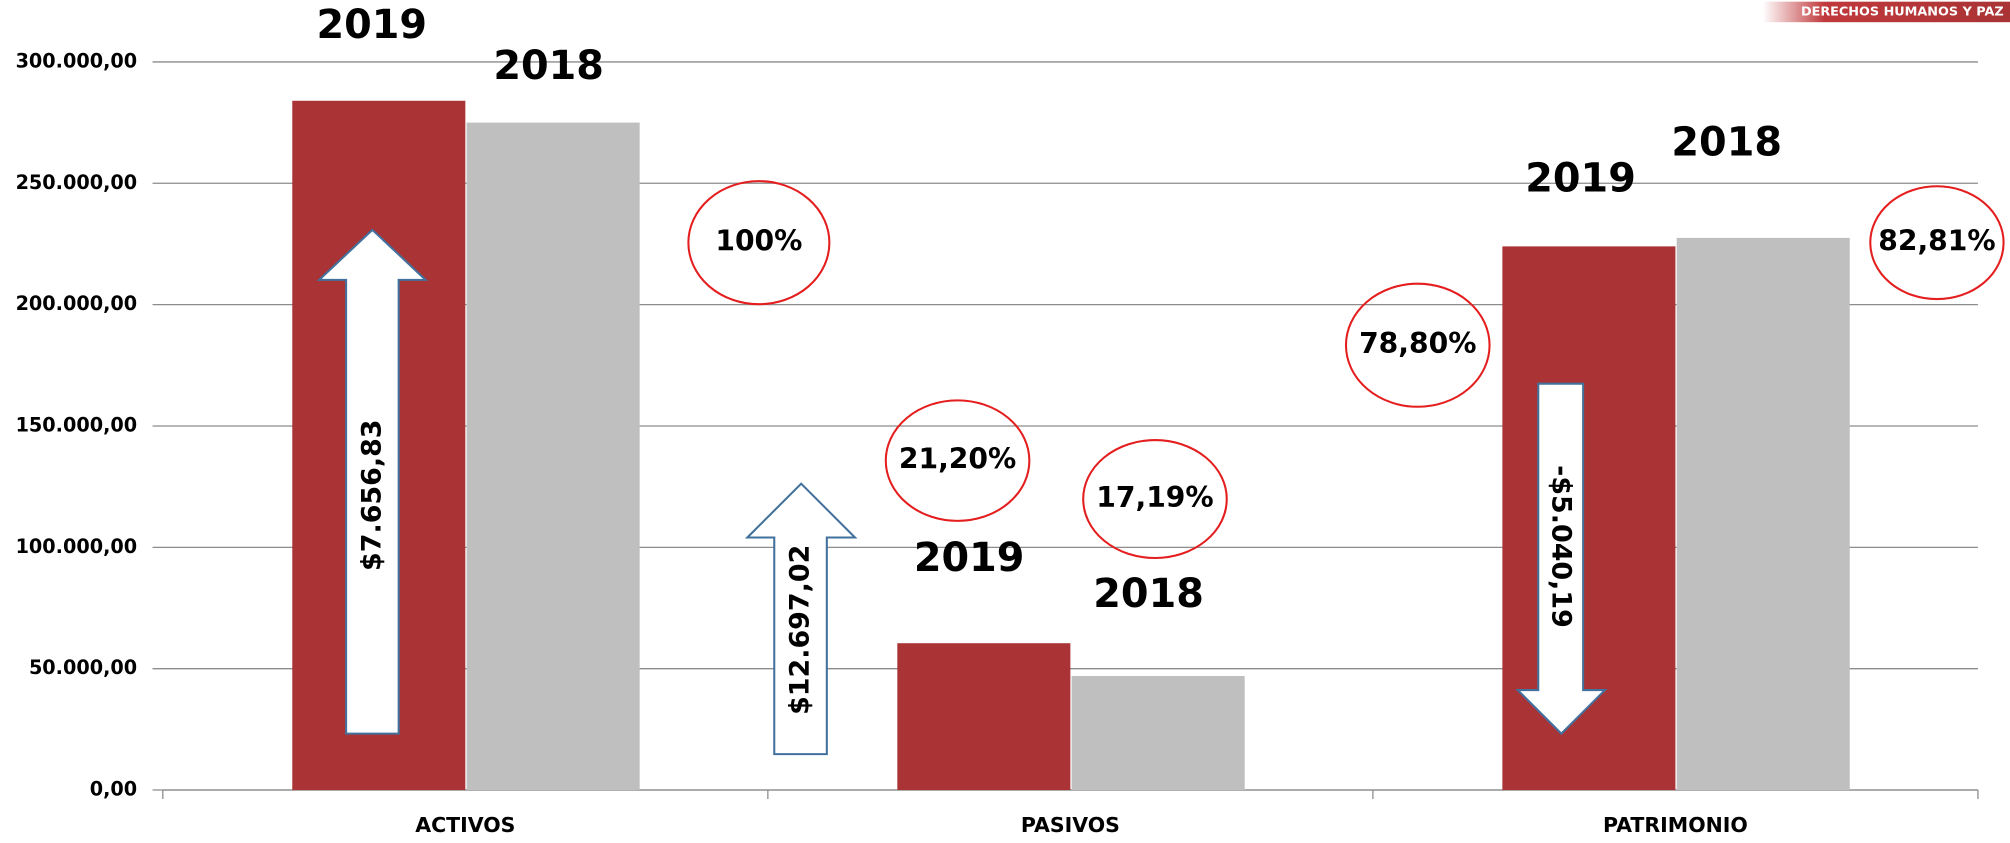  What do you see at coordinates (372, 495) in the screenshot?
I see `arrow-label: $7.656,83` at bounding box center [372, 495].